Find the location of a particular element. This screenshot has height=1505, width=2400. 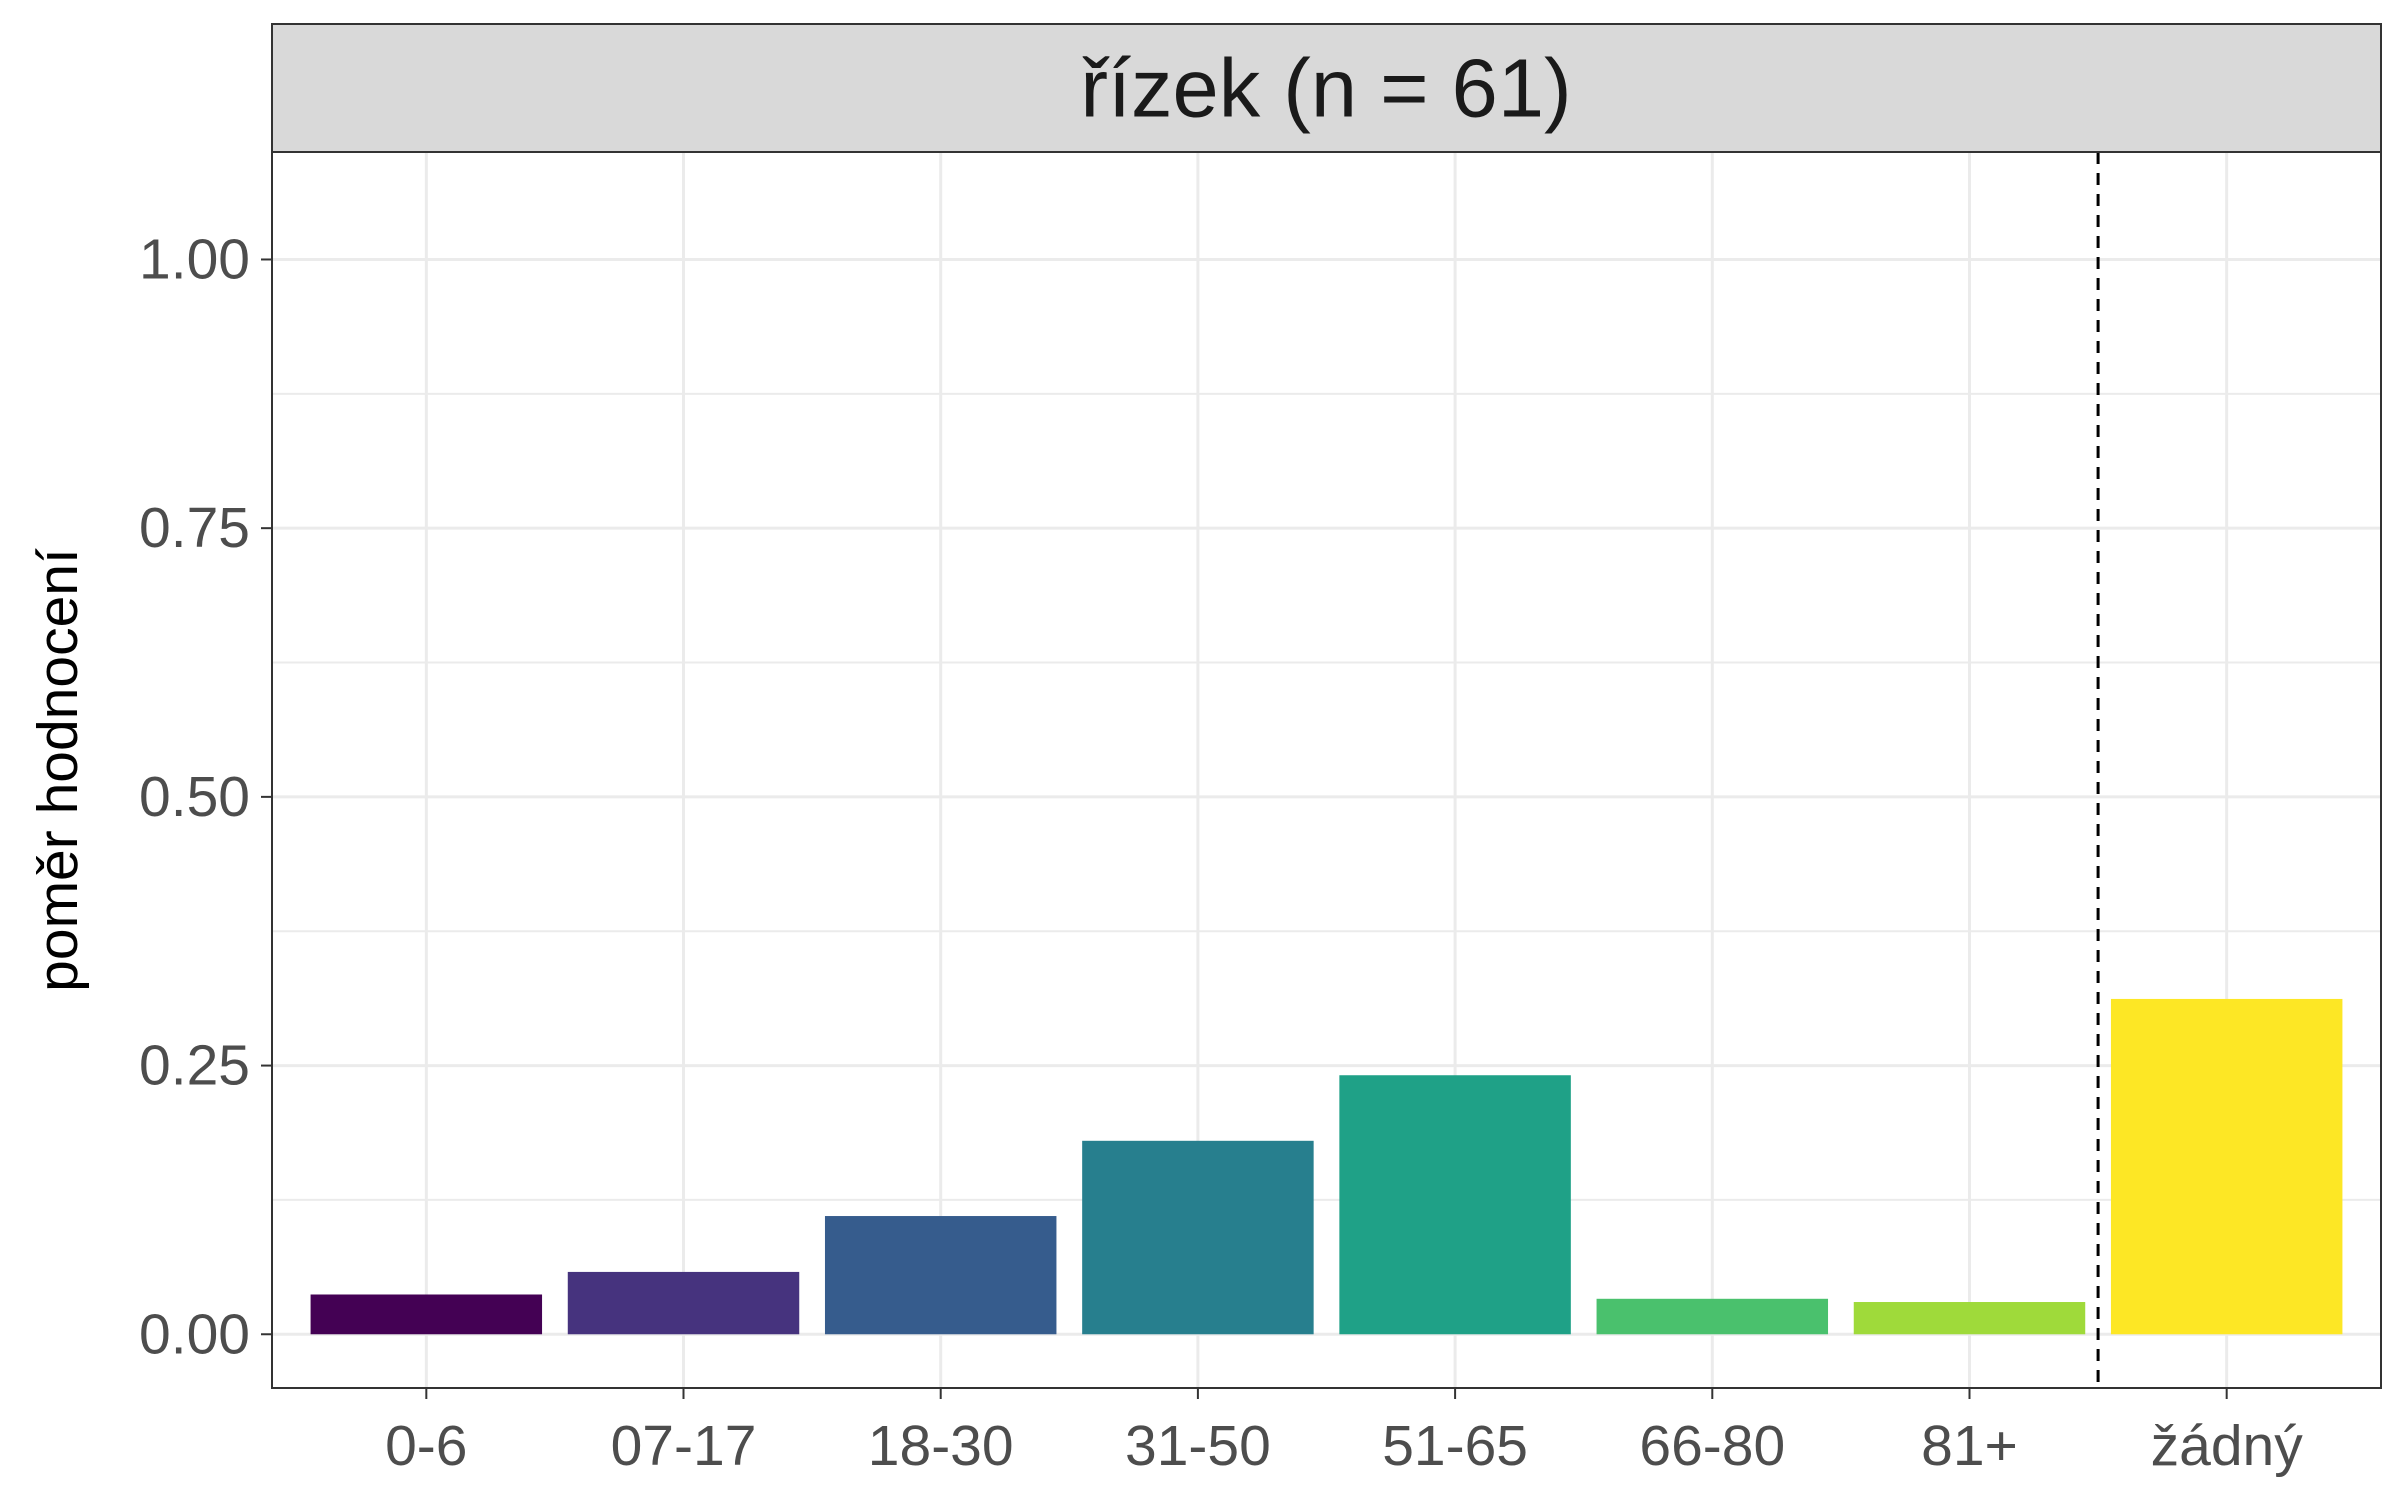

y-tick-label: 1.00 is located at coordinates (194, 259).